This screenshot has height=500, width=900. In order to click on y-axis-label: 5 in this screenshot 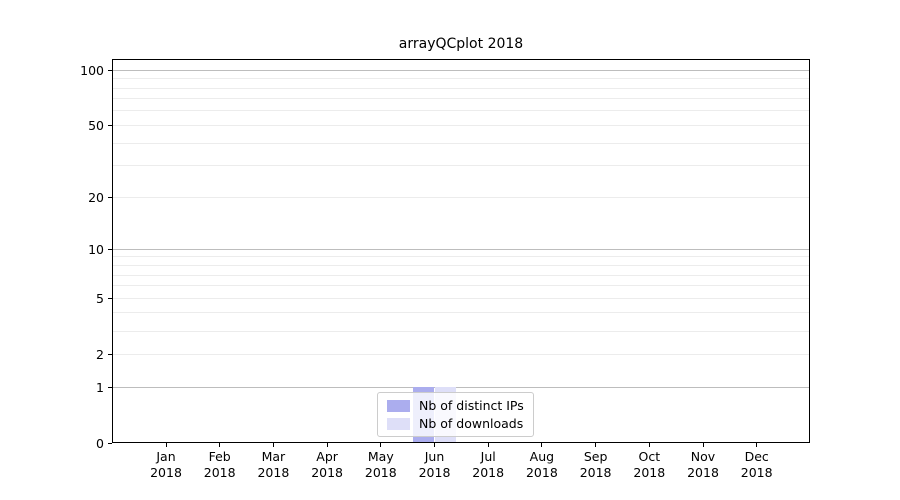, I will do `click(100, 298)`.